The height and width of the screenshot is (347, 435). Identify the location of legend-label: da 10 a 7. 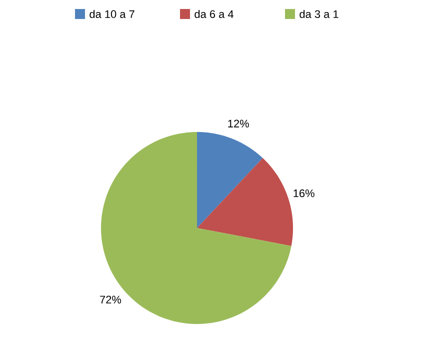
(112, 14).